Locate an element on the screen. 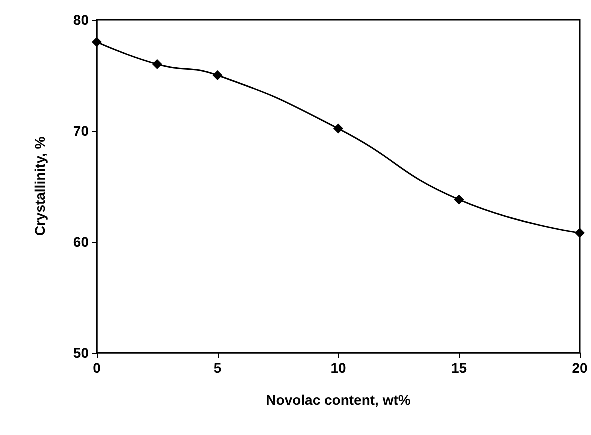  y-tick-label: 70 is located at coordinates (81, 131).